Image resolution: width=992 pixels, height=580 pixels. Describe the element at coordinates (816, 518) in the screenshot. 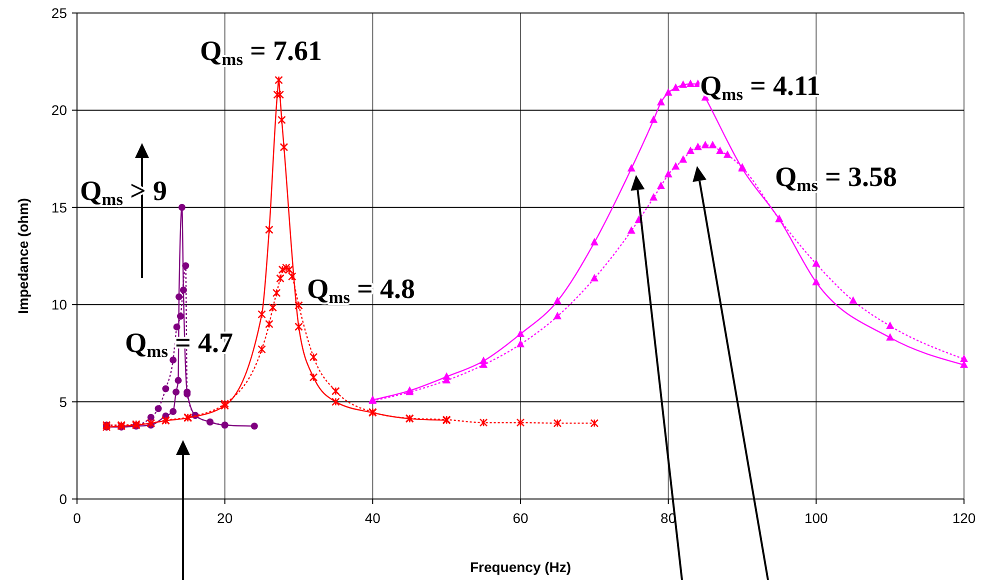

I see `x-tick-label: 100` at that location.